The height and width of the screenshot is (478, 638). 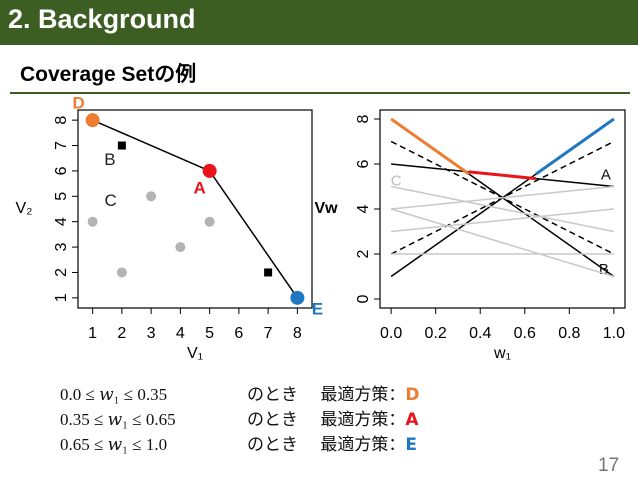 What do you see at coordinates (118, 419) in the screenshot?
I see `condition-range: 0.35 ≤ 𝑤₁ ≤ 0.65` at bounding box center [118, 419].